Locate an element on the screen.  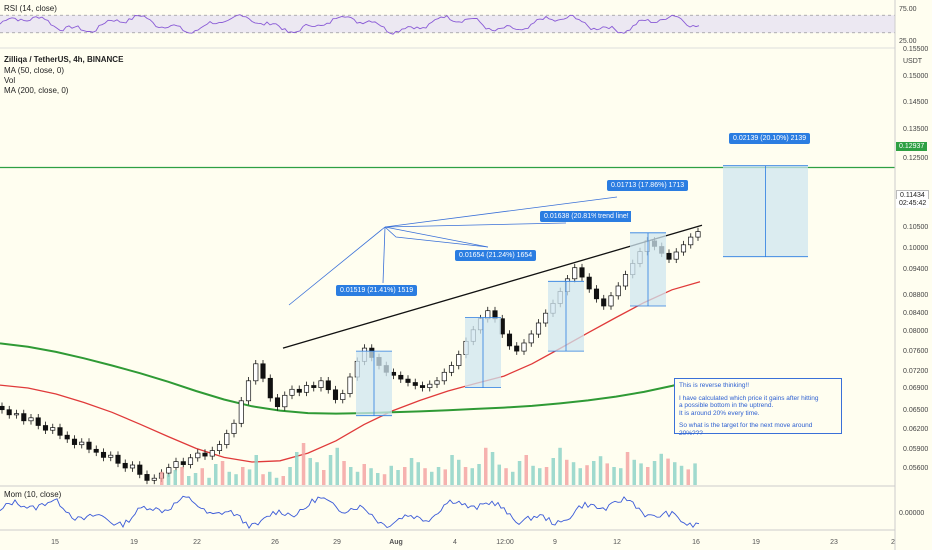
y-tick: 0.06900 is located at coordinates (916, 388).